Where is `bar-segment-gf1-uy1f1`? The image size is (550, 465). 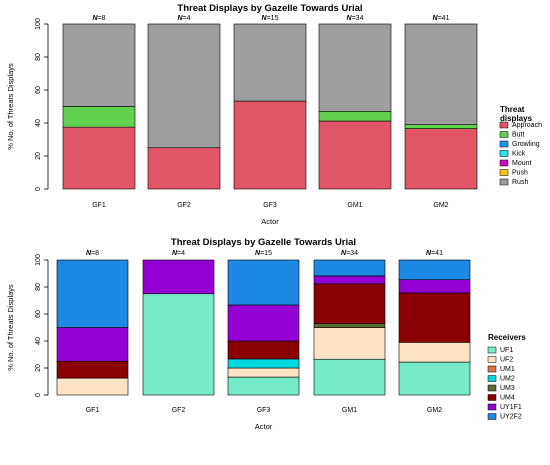
bar-segment-gf1-uy1f1 is located at coordinates (92, 344).